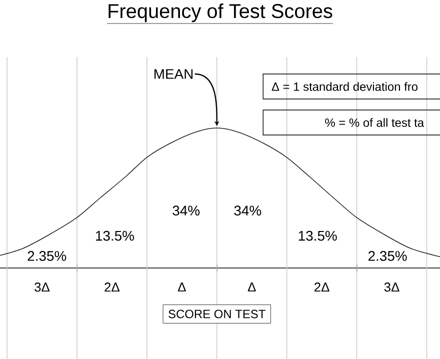 This screenshot has height=359, width=440. Describe the element at coordinates (345, 86) in the screenshot. I see `text: Δ = 1 standard deviation fro` at that location.